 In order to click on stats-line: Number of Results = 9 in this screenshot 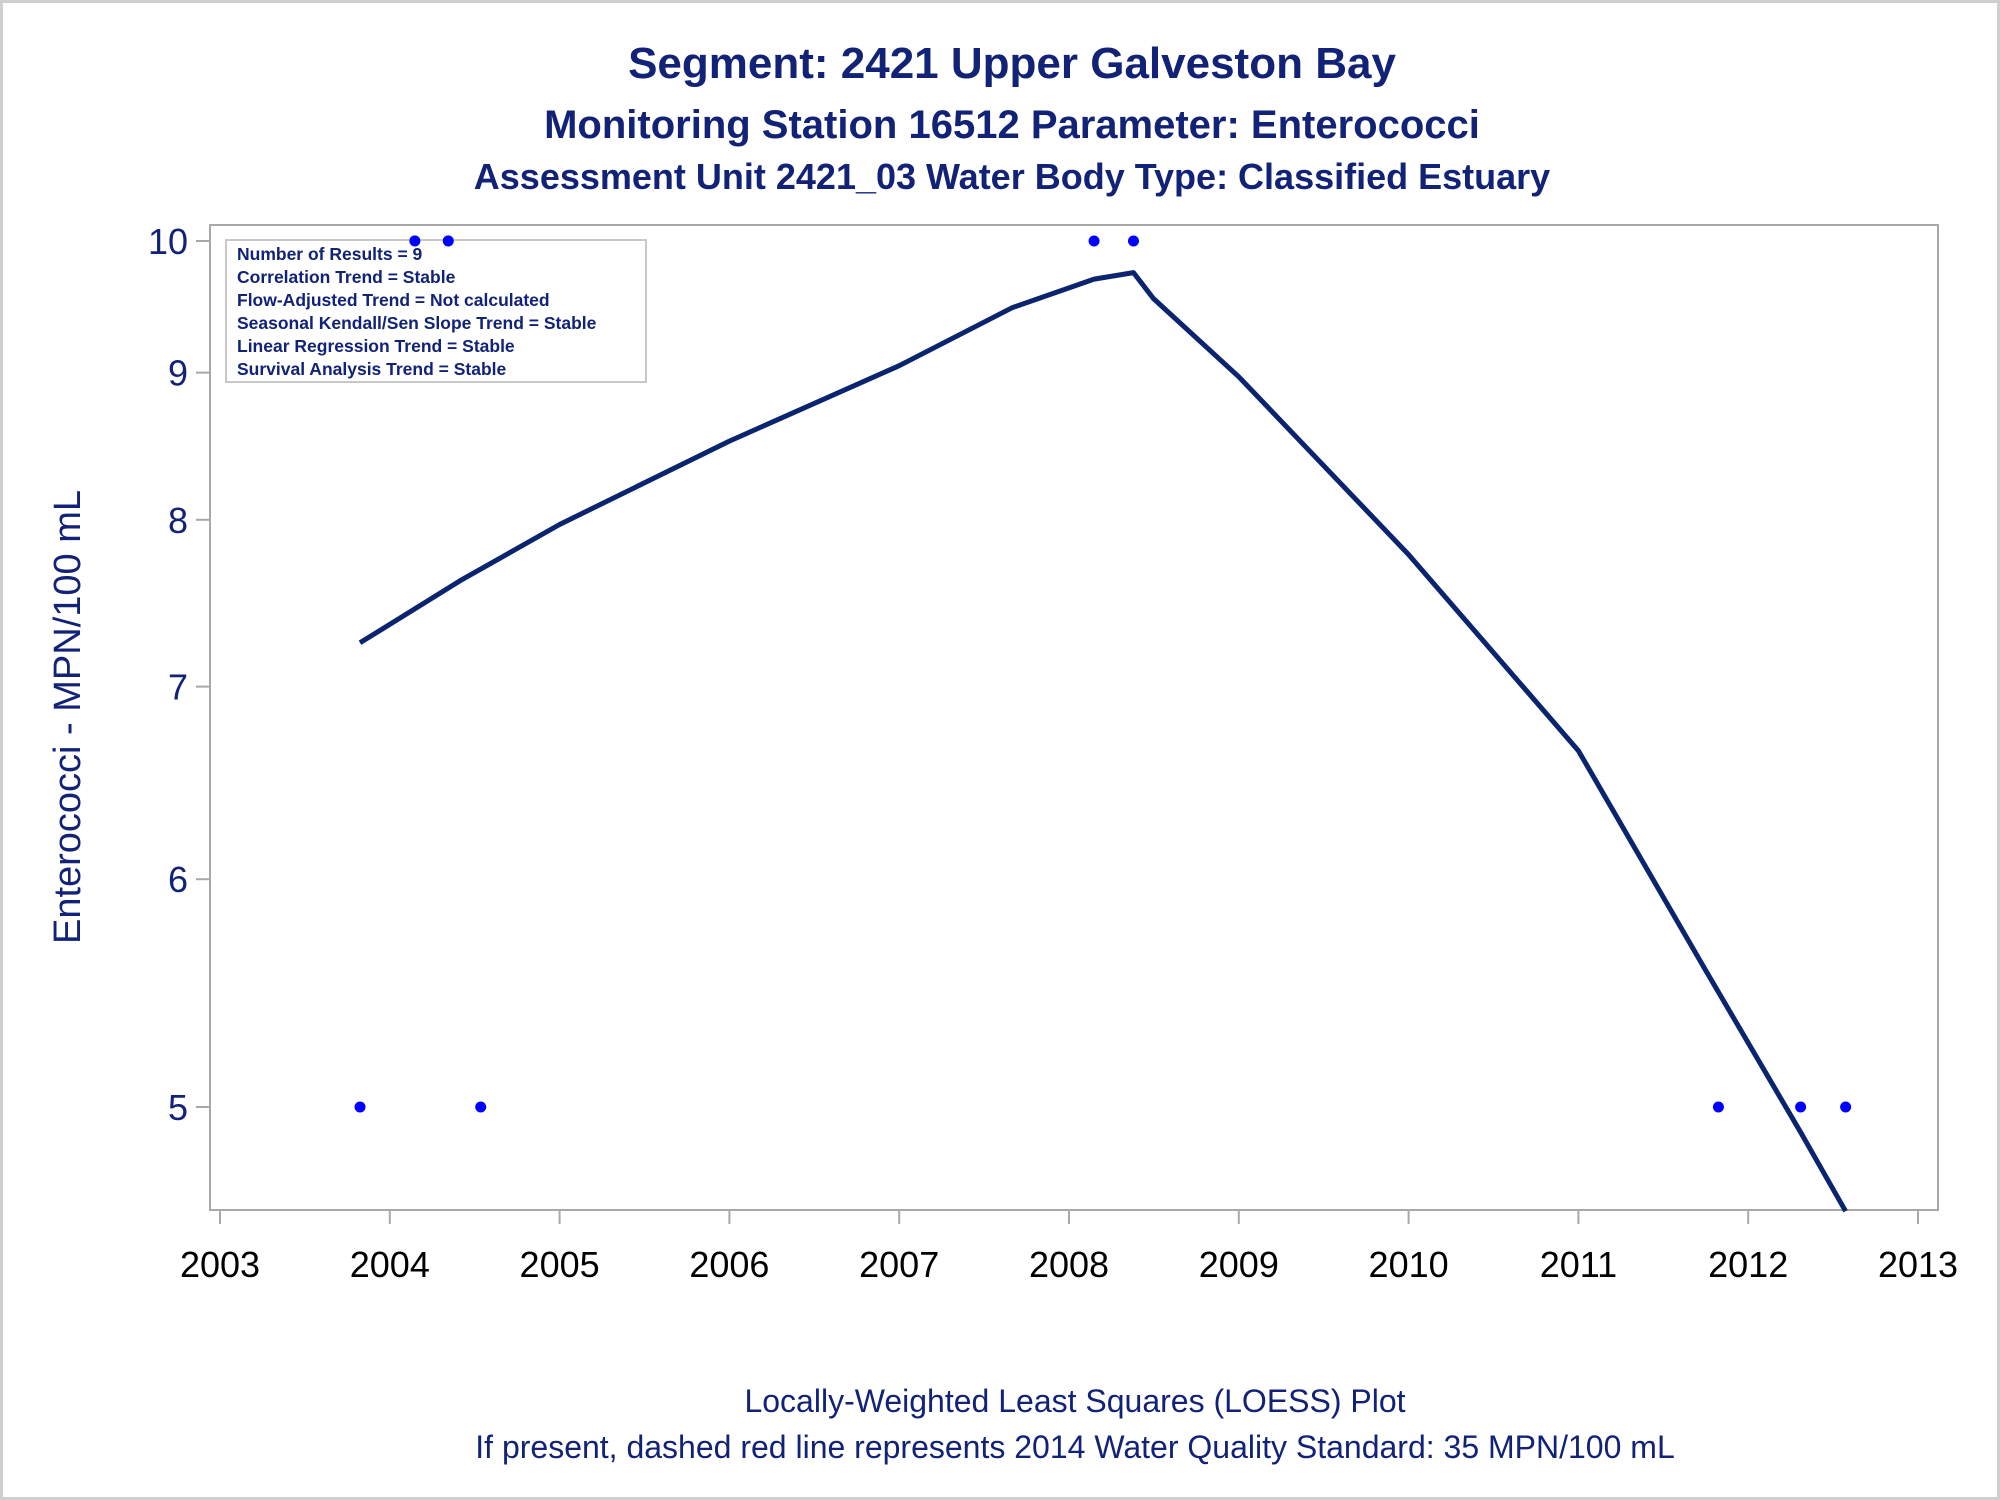, I will do `click(330, 254)`.